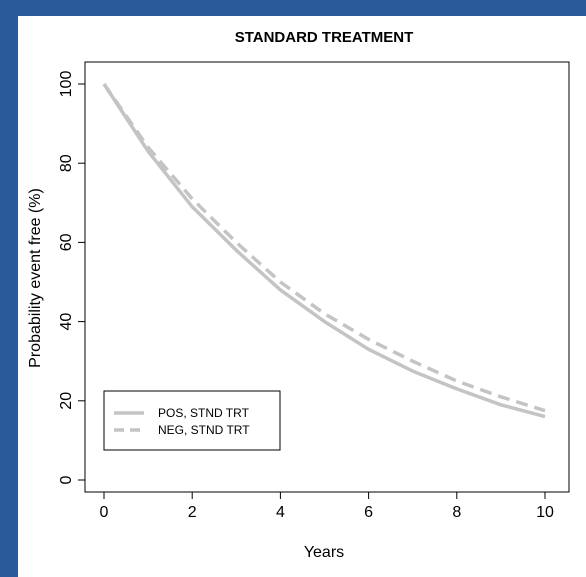 The image size is (586, 577). What do you see at coordinates (368, 512) in the screenshot?
I see `x-tick-label: 6` at bounding box center [368, 512].